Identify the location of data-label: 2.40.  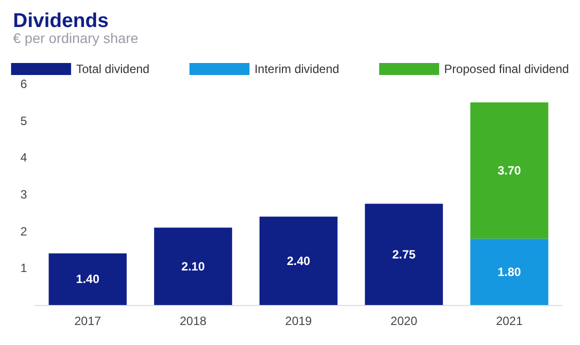
(298, 261).